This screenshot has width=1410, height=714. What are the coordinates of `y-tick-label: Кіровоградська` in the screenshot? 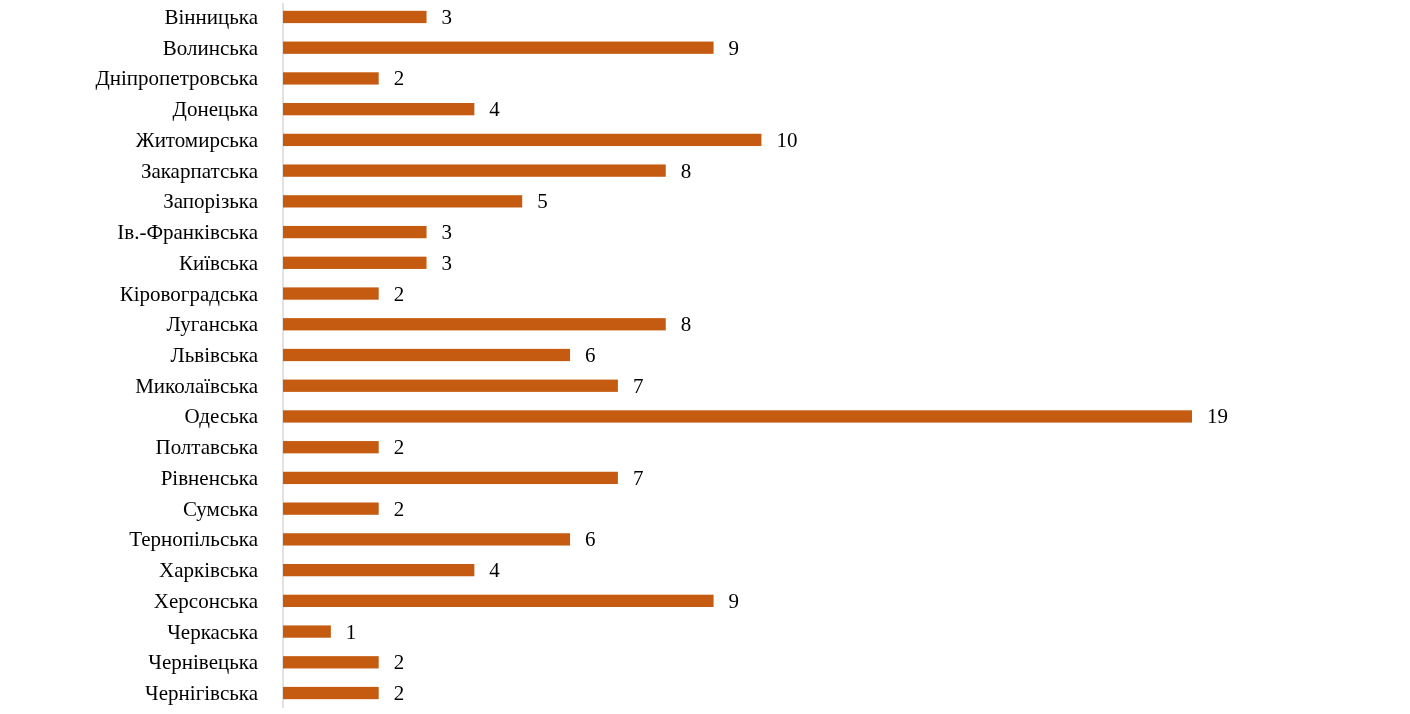 It's located at (189, 293).